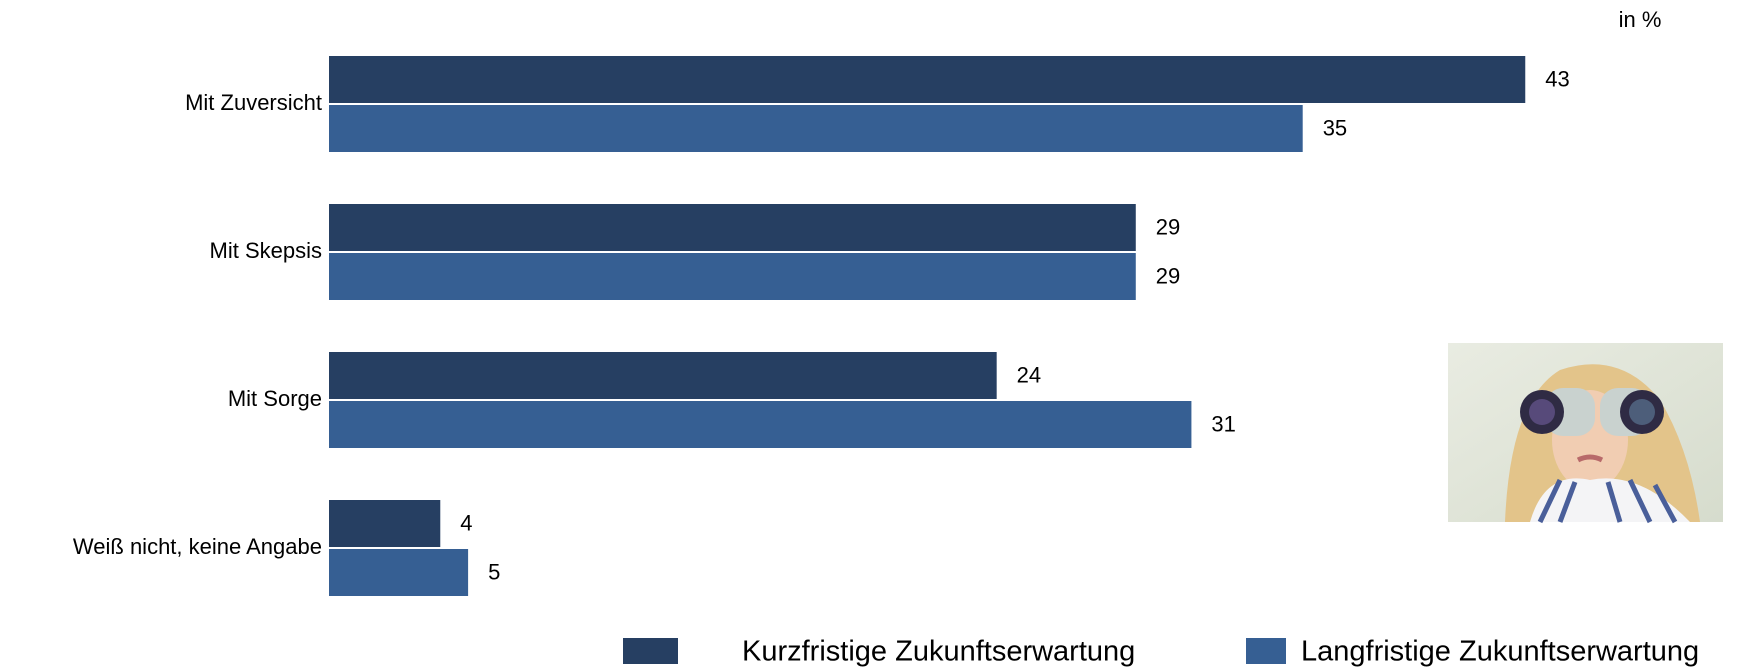 The height and width of the screenshot is (671, 1737). I want to click on category-label: Mit Sorge, so click(275, 398).